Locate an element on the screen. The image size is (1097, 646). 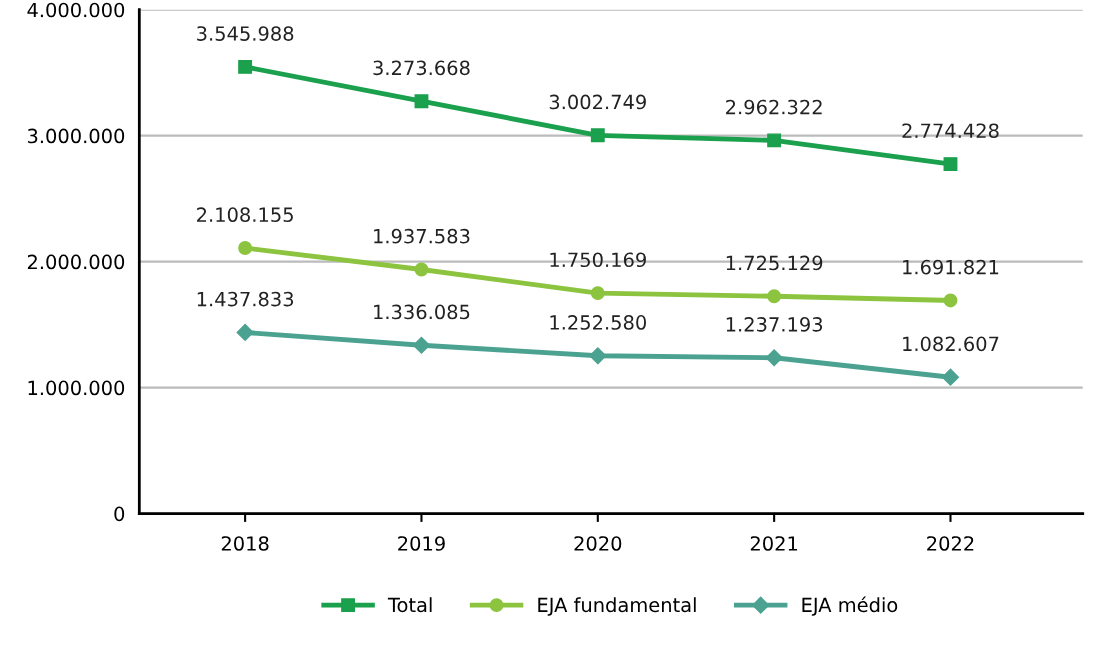
data-label: 3.002.749 is located at coordinates (597, 102).